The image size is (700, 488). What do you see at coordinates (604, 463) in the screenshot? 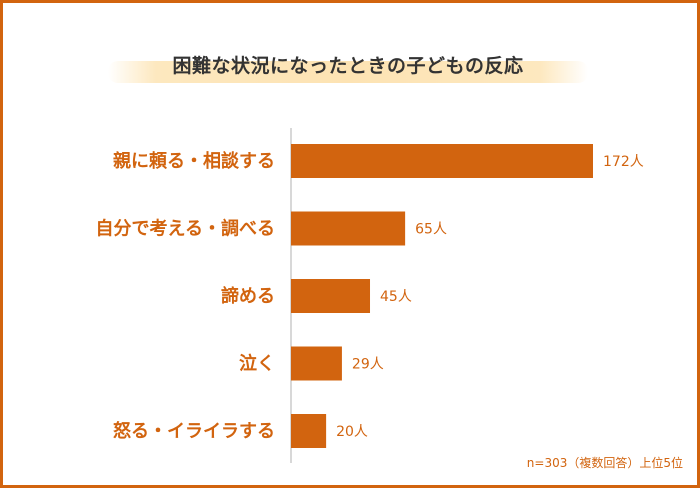
I see `sample-note: n=303（複数回答）上位5位` at bounding box center [604, 463].